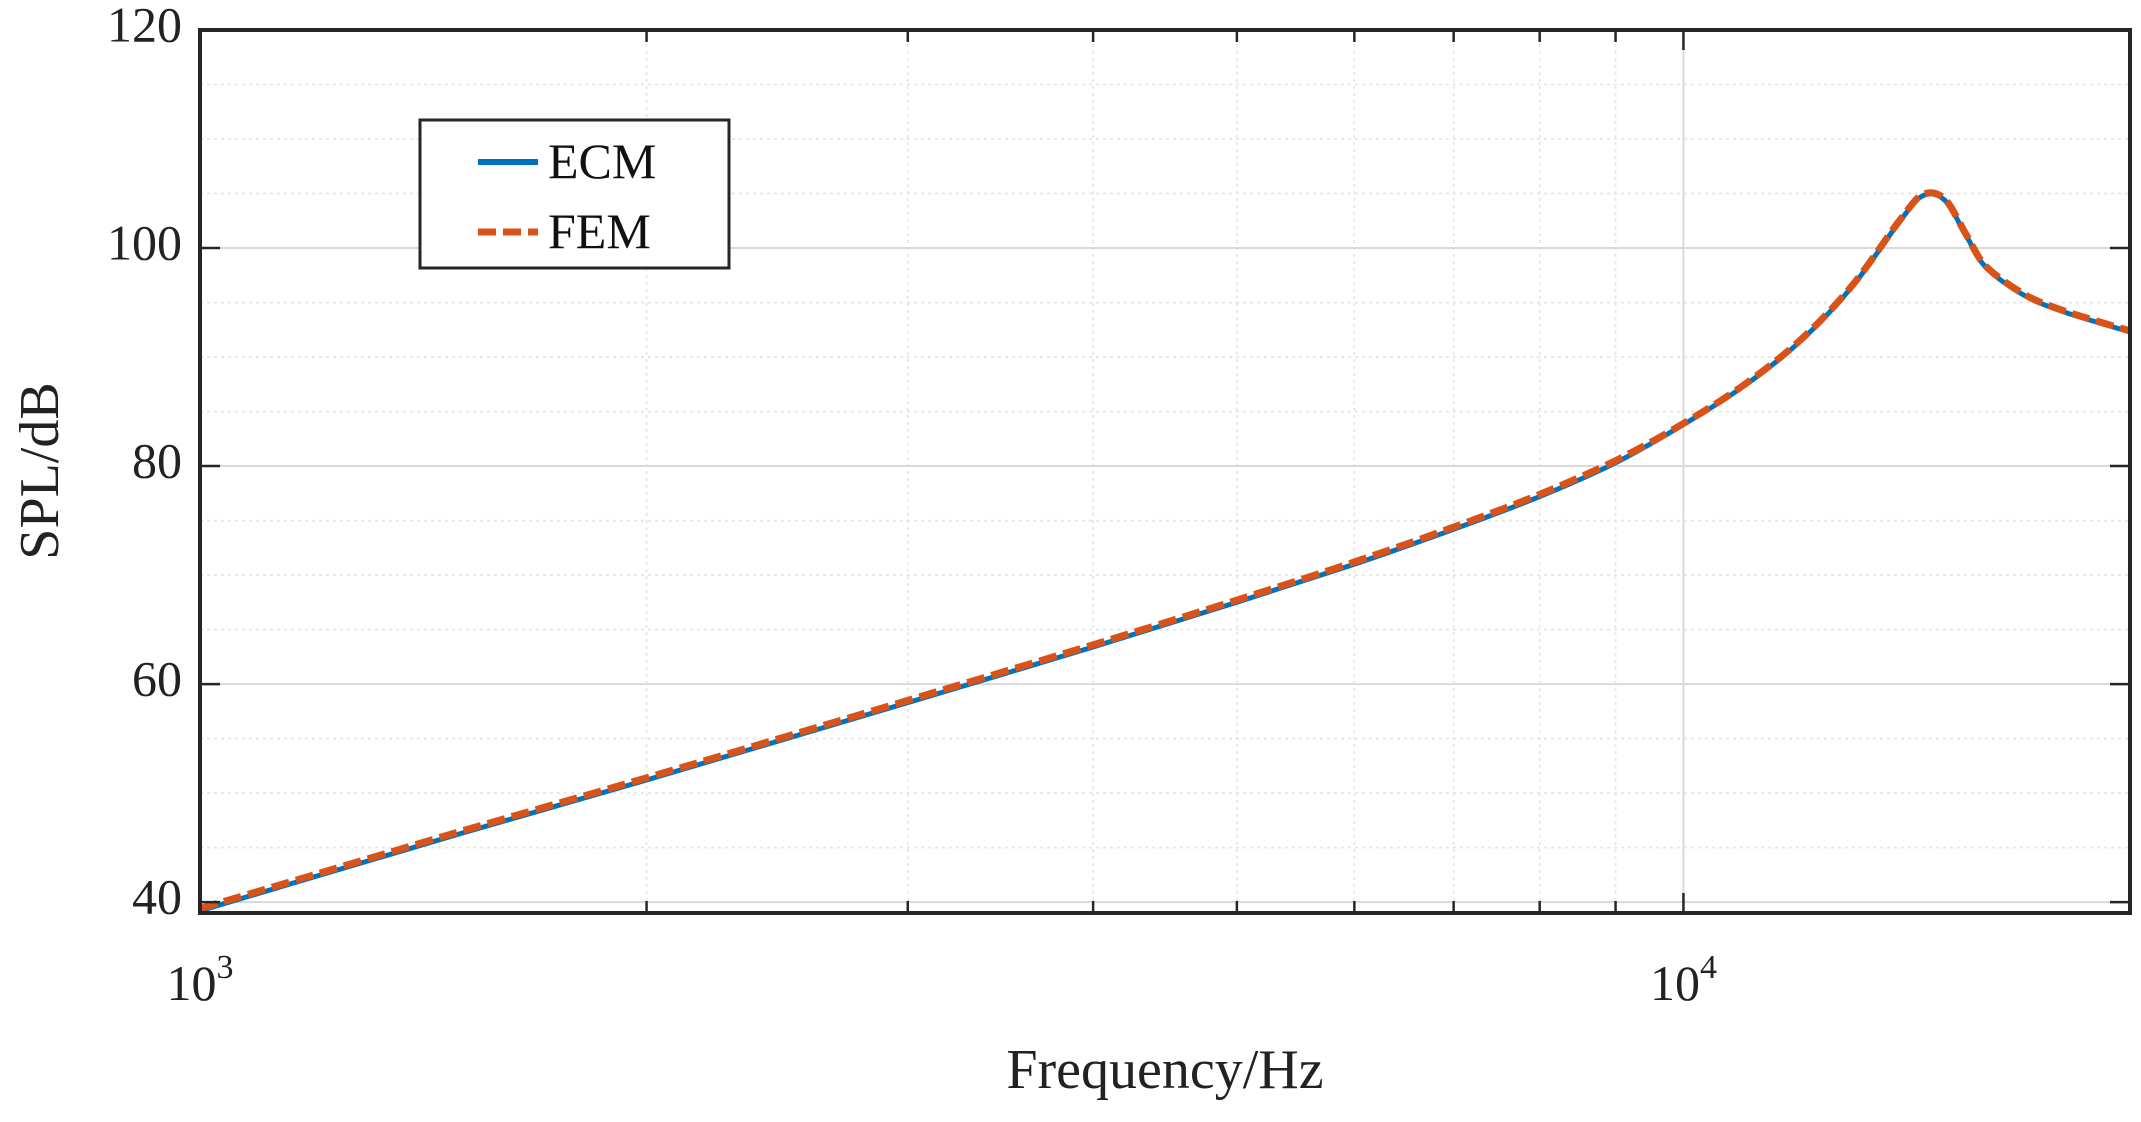 The width and height of the screenshot is (2141, 1122). I want to click on x-tick-label-10000-base: 10, so click(1675, 983).